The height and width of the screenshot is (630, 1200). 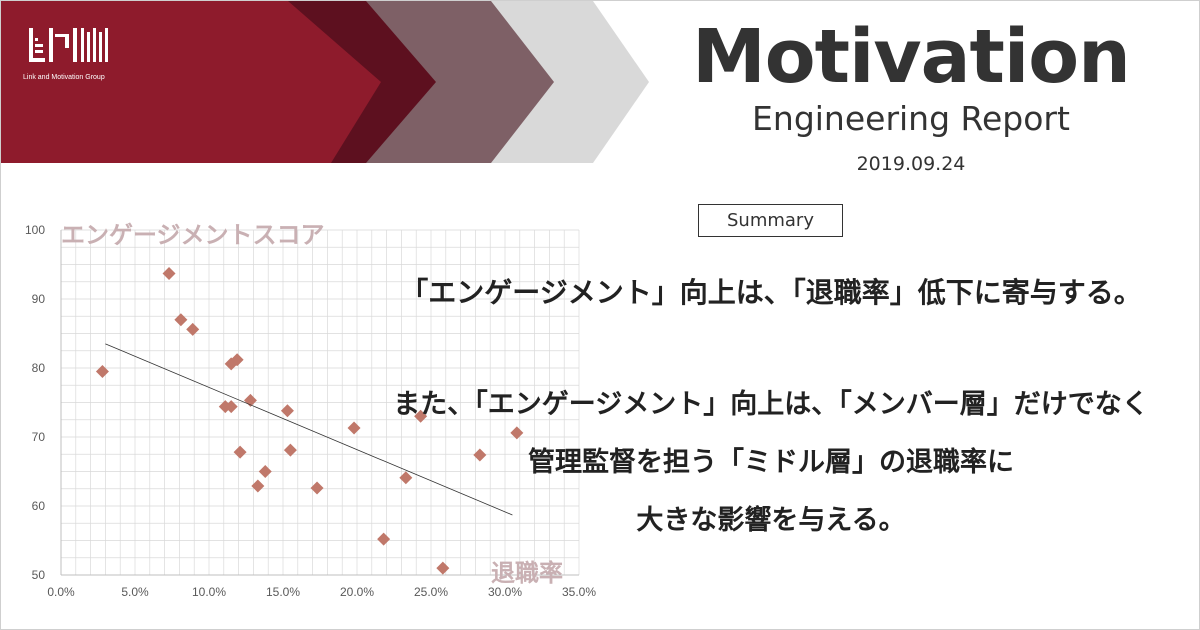 What do you see at coordinates (770, 220) in the screenshot?
I see `summary-label: Summary` at bounding box center [770, 220].